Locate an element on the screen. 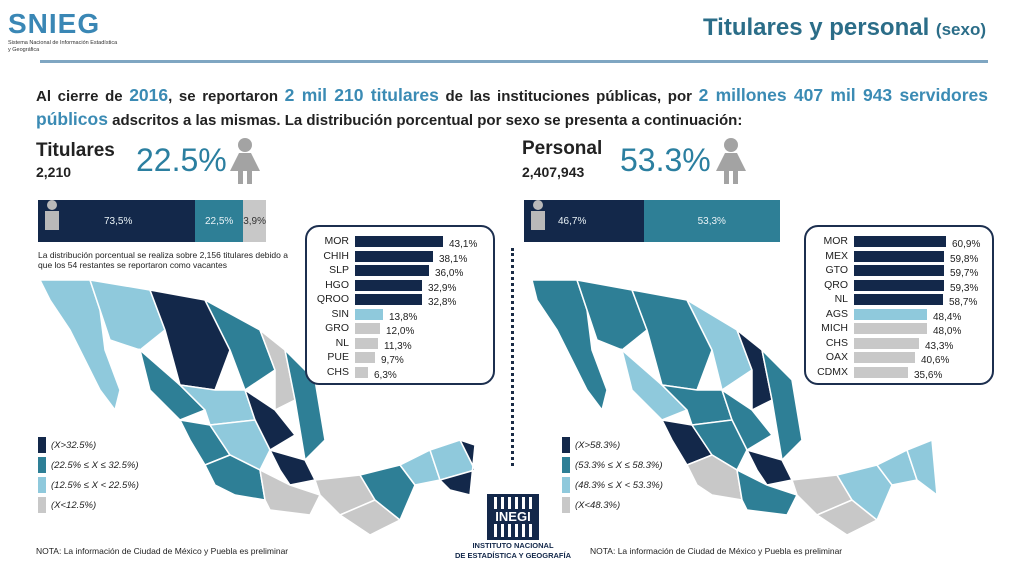  bar-segment-label: 53,3% is located at coordinates (711, 221).